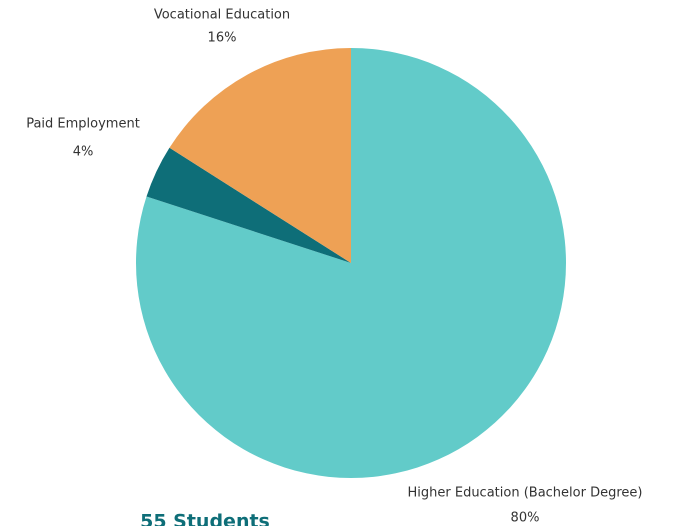 This screenshot has width=684, height=526. What do you see at coordinates (525, 493) in the screenshot?
I see `slice-label: Higher Education (Bachelor Degree)` at bounding box center [525, 493].